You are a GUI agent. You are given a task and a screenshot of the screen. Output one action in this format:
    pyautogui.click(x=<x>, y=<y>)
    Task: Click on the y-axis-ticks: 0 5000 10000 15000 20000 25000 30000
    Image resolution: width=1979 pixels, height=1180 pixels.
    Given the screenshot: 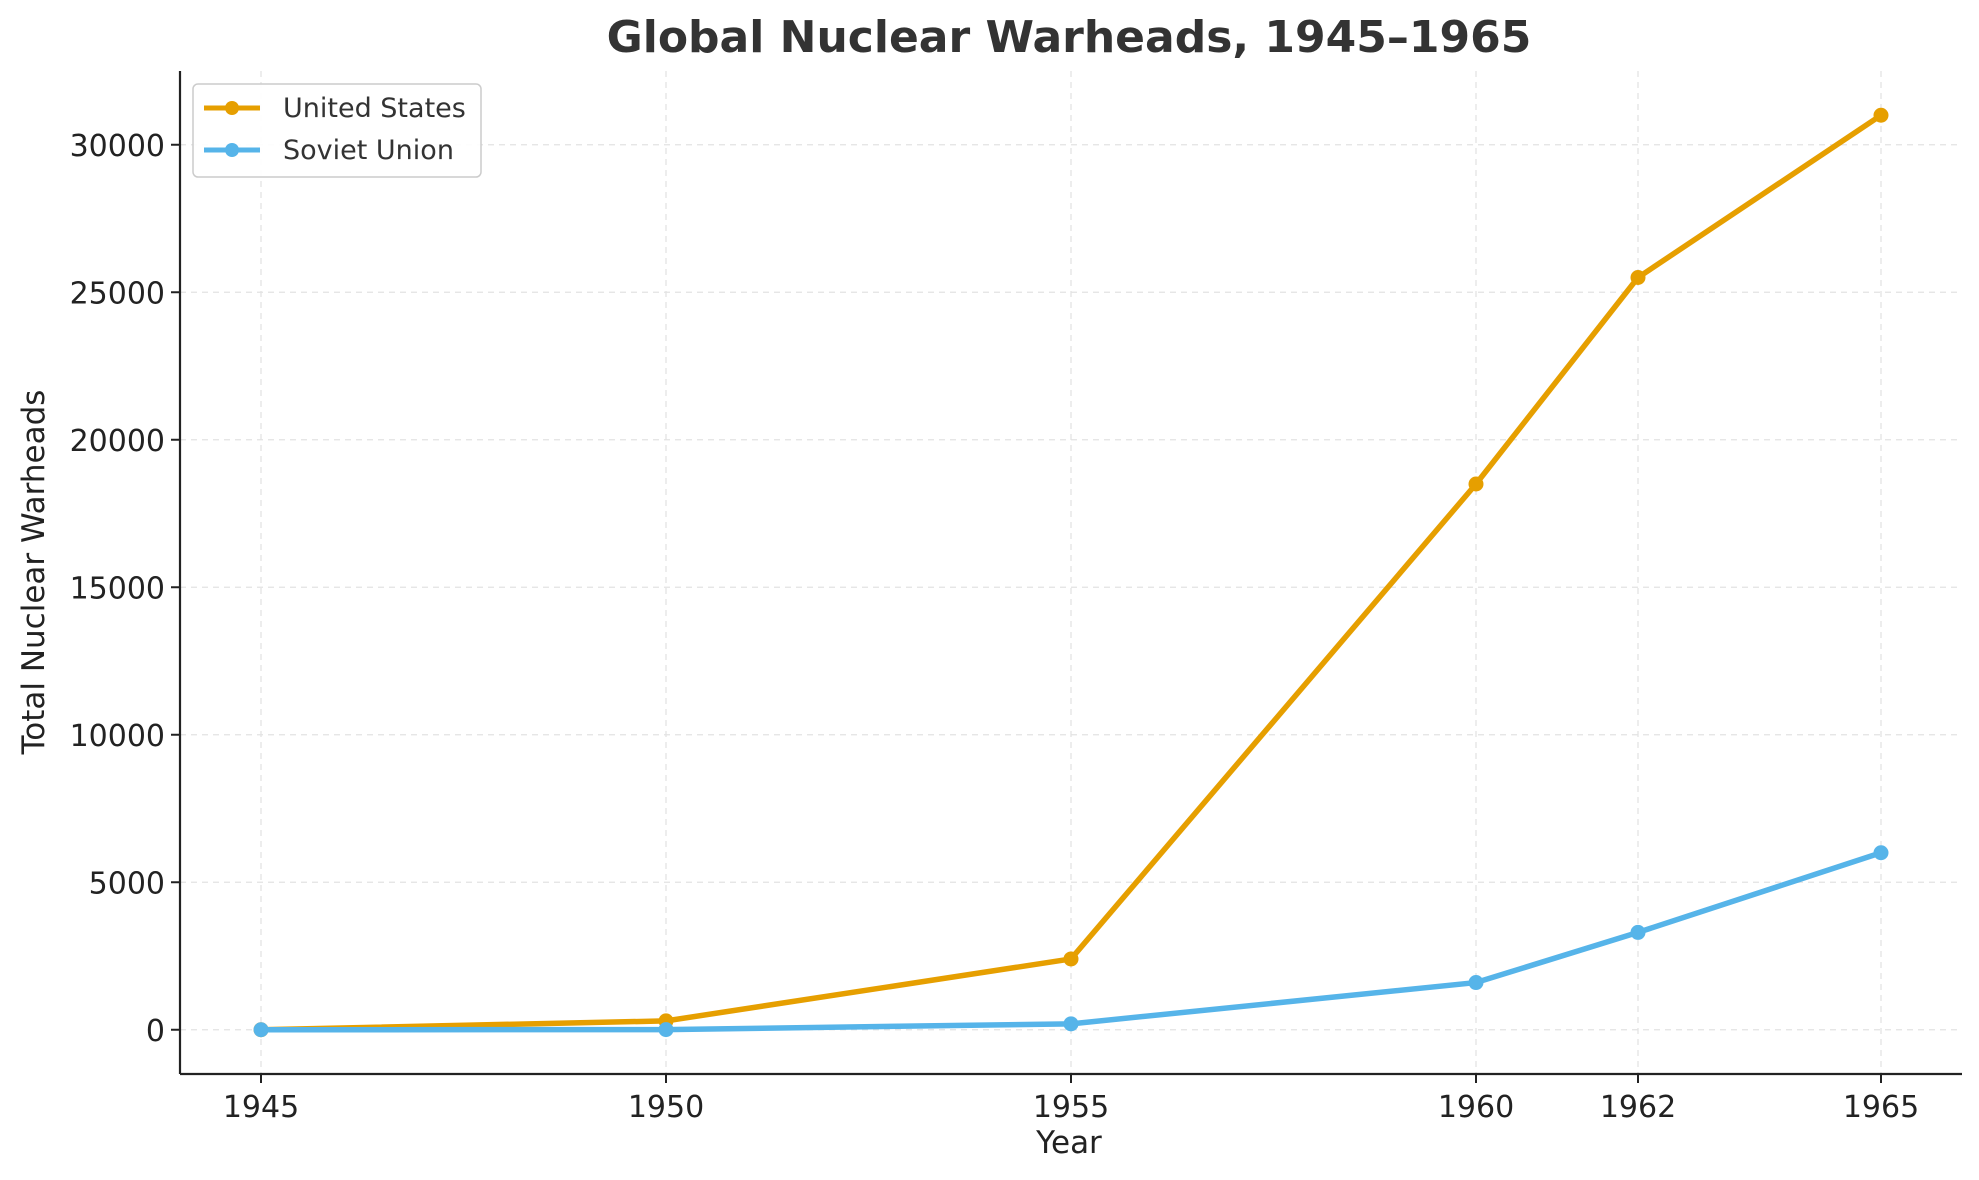 What is the action you would take?
    pyautogui.click(x=125, y=589)
    